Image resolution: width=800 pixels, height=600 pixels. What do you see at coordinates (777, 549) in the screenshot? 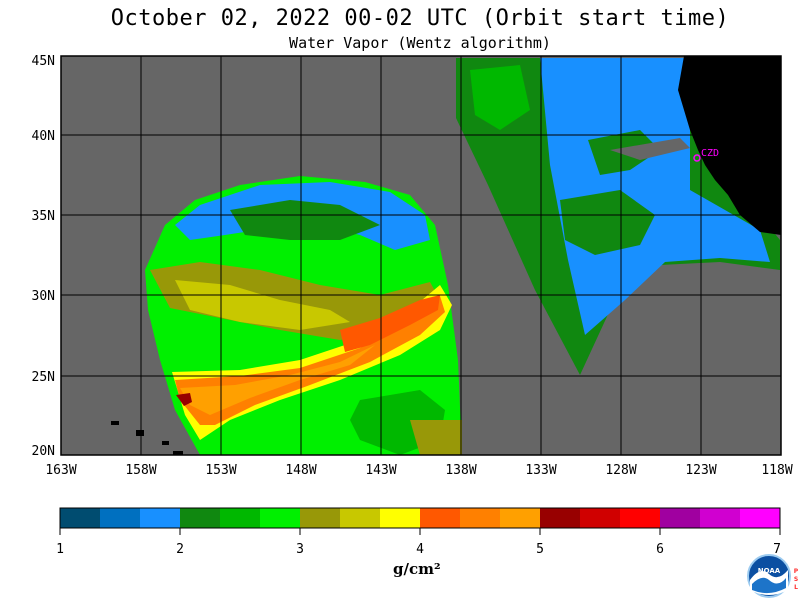
I see `colorbar-tick-label: 7` at bounding box center [777, 549].